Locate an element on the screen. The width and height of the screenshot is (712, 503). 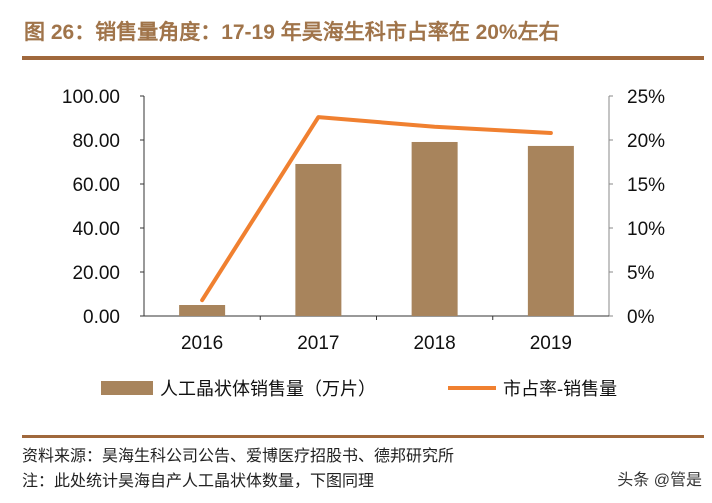
left-tick-label: 100.00 is located at coordinates (91, 97).